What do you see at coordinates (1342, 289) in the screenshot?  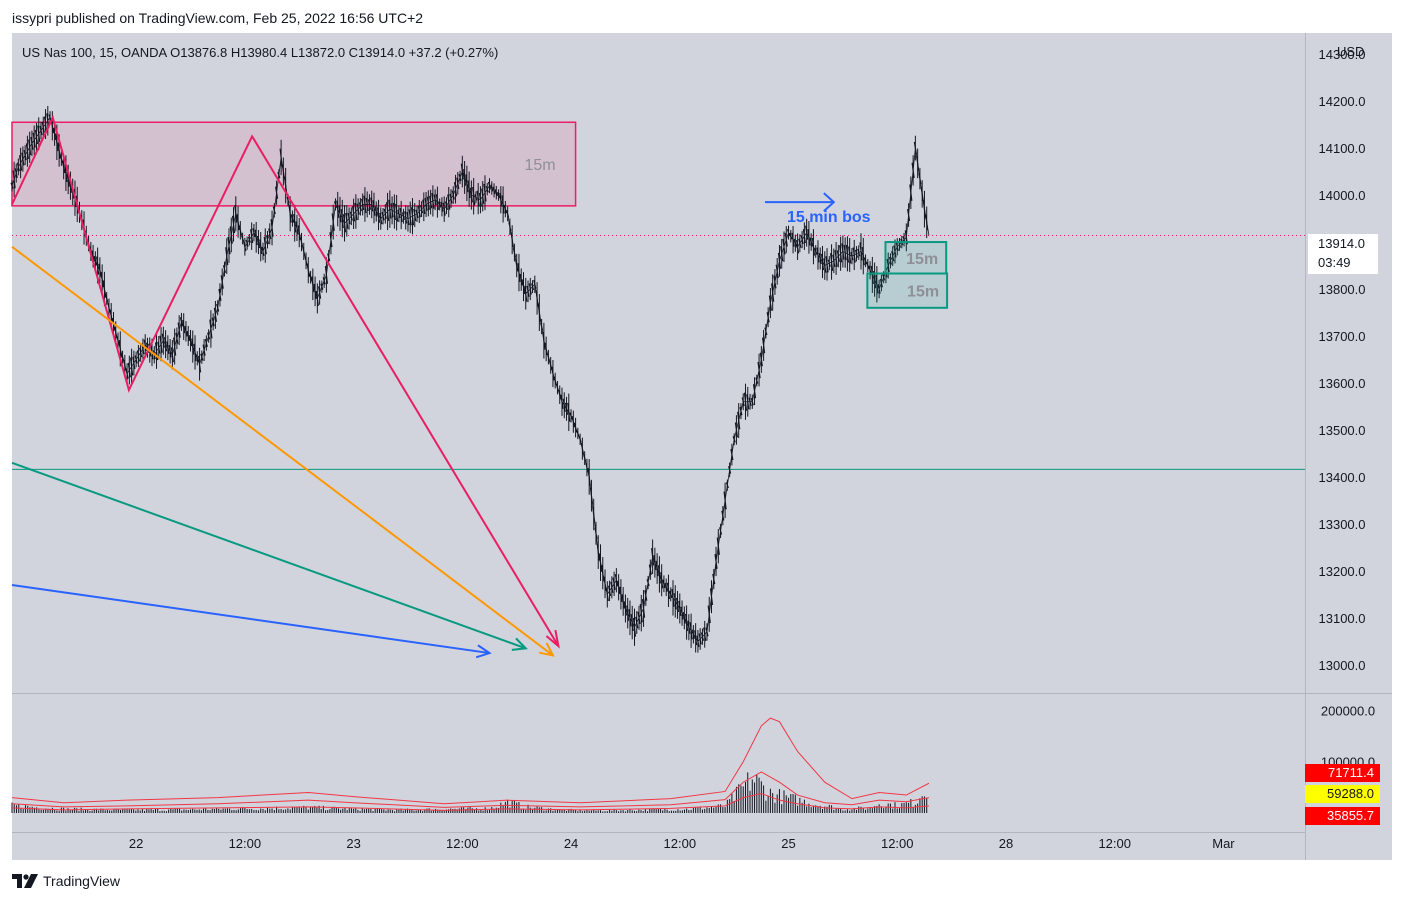 I see `price-axis-tick: 13800.0` at bounding box center [1342, 289].